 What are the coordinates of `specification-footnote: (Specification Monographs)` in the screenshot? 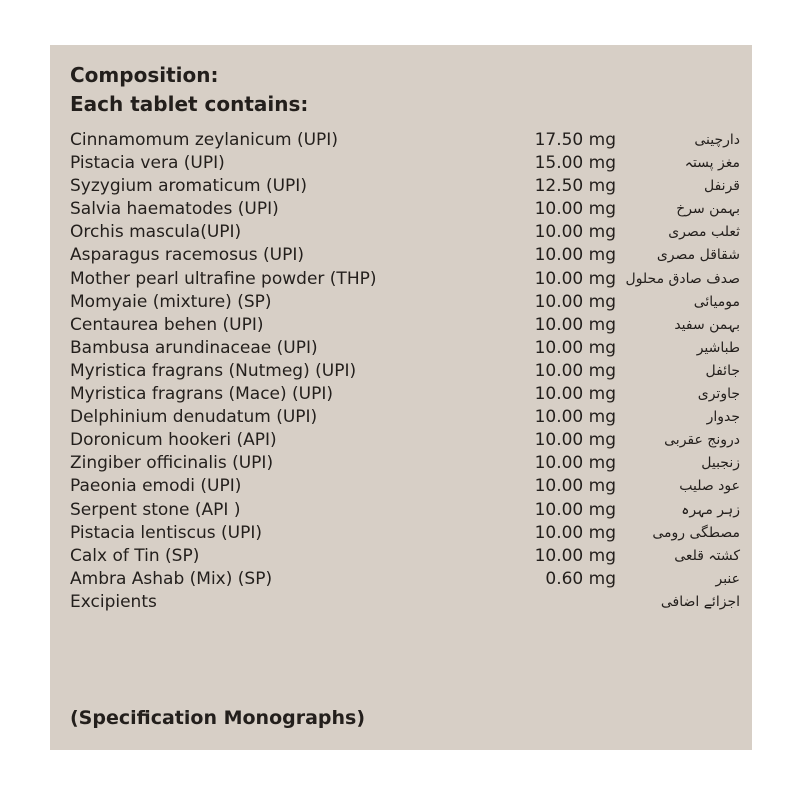 It's located at (218, 718).